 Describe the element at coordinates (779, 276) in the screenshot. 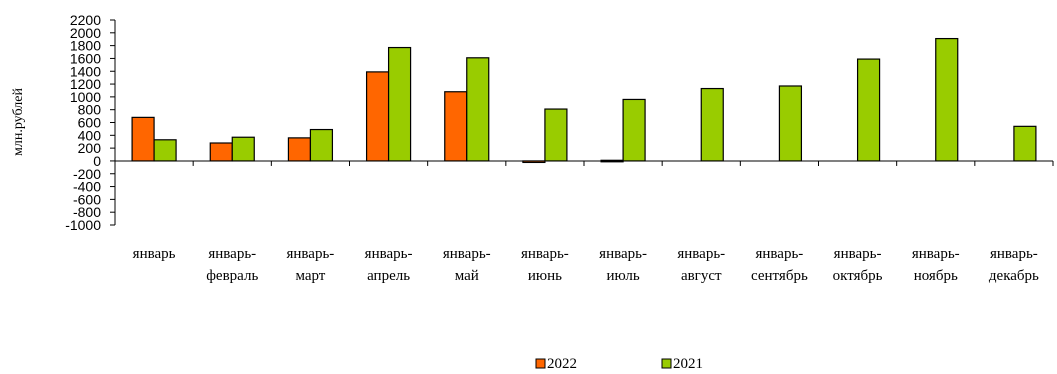

I see `x-tick-label: сентябрь` at that location.